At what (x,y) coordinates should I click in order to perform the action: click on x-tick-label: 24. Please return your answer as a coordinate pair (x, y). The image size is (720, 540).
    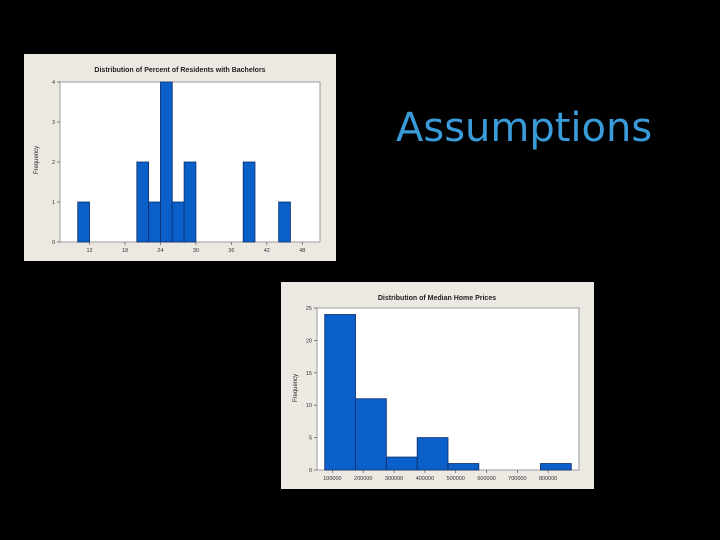
    Looking at the image, I should click on (160, 251).